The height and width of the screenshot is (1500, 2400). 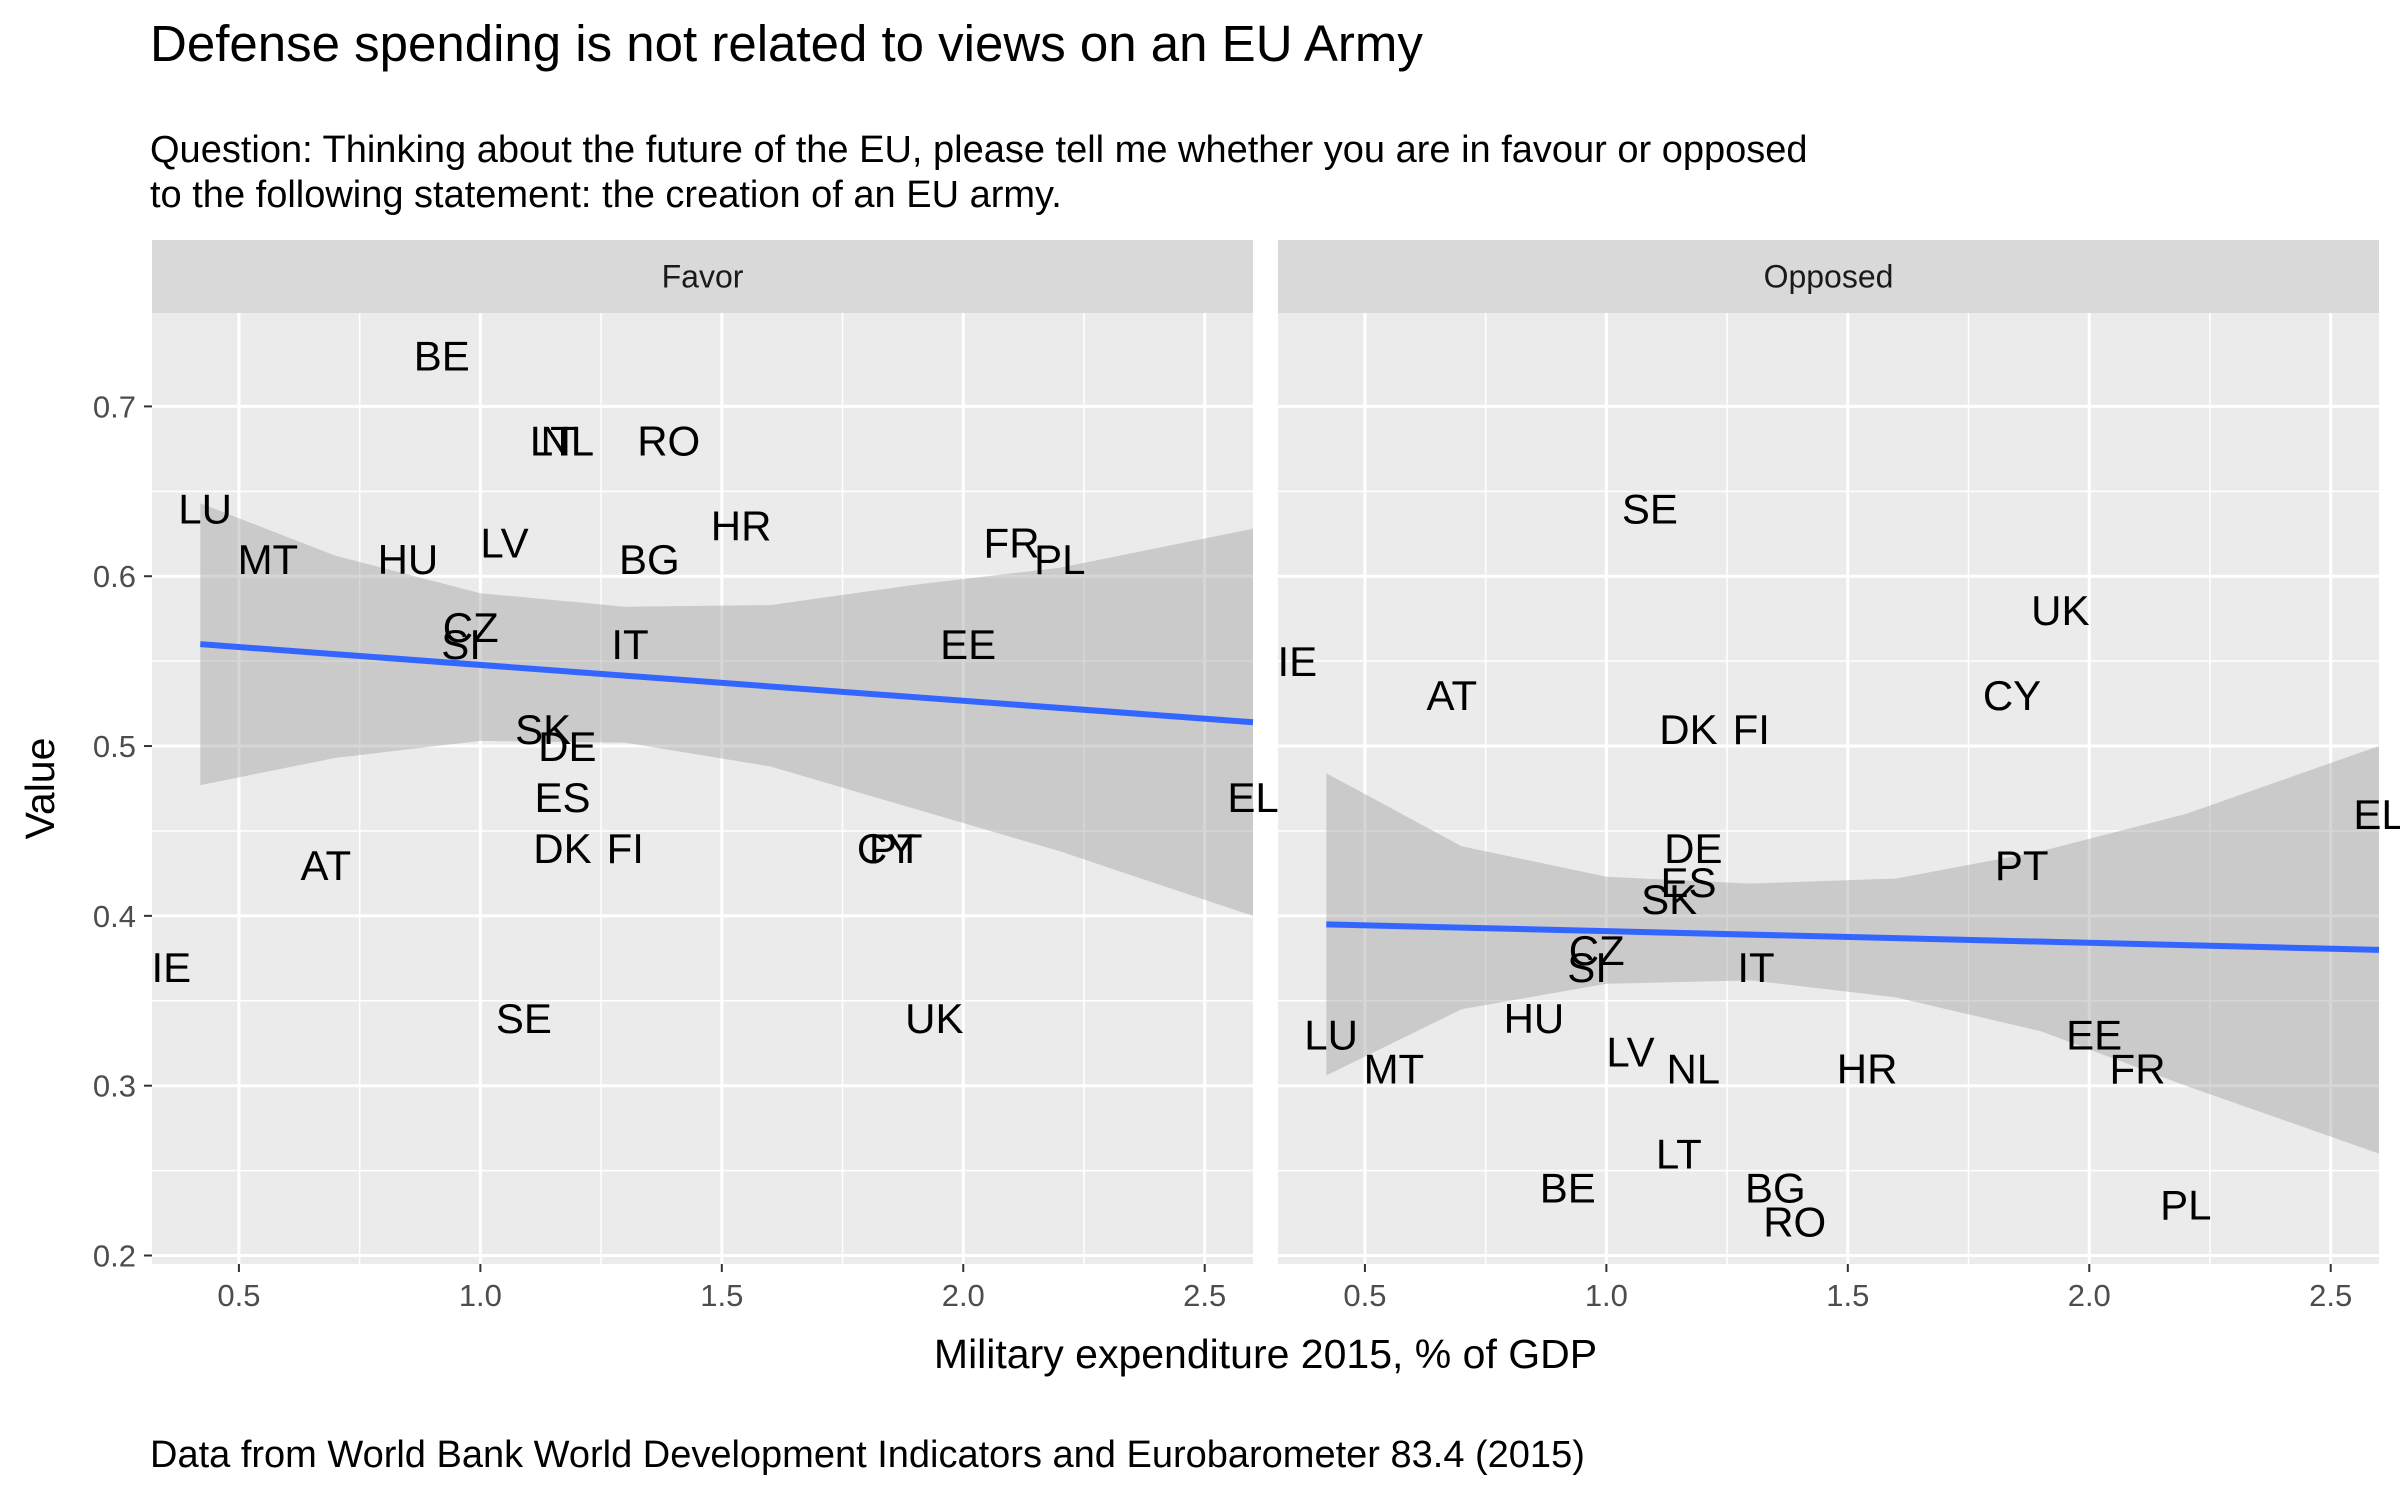 I want to click on facet-strip-label: Opposed, so click(x=1829, y=277).